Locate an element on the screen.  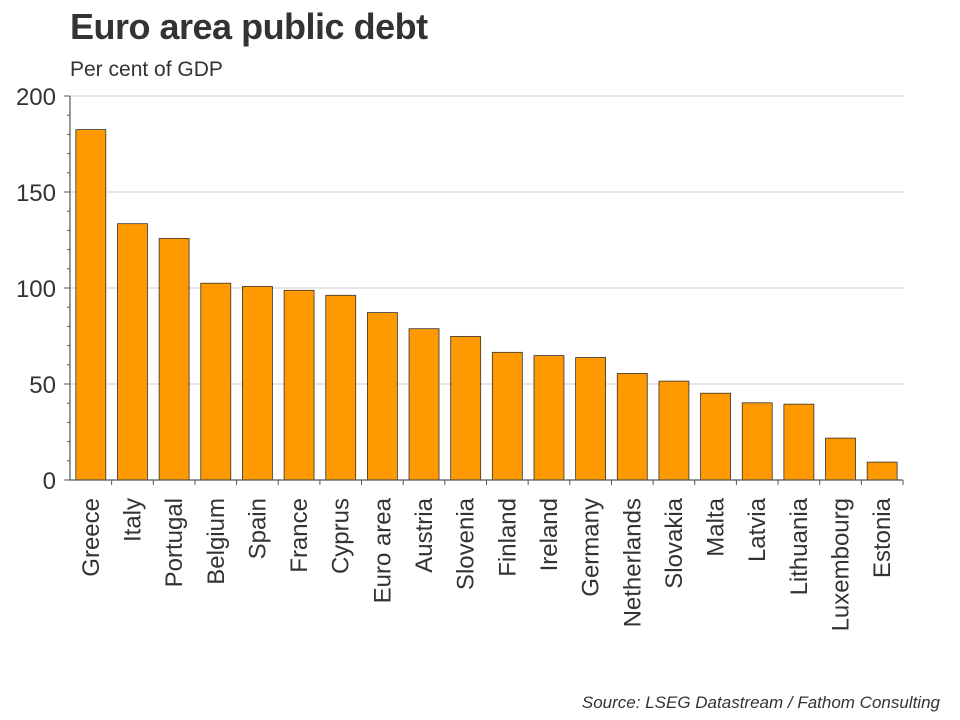
x-category-label: France is located at coordinates (299, 535).